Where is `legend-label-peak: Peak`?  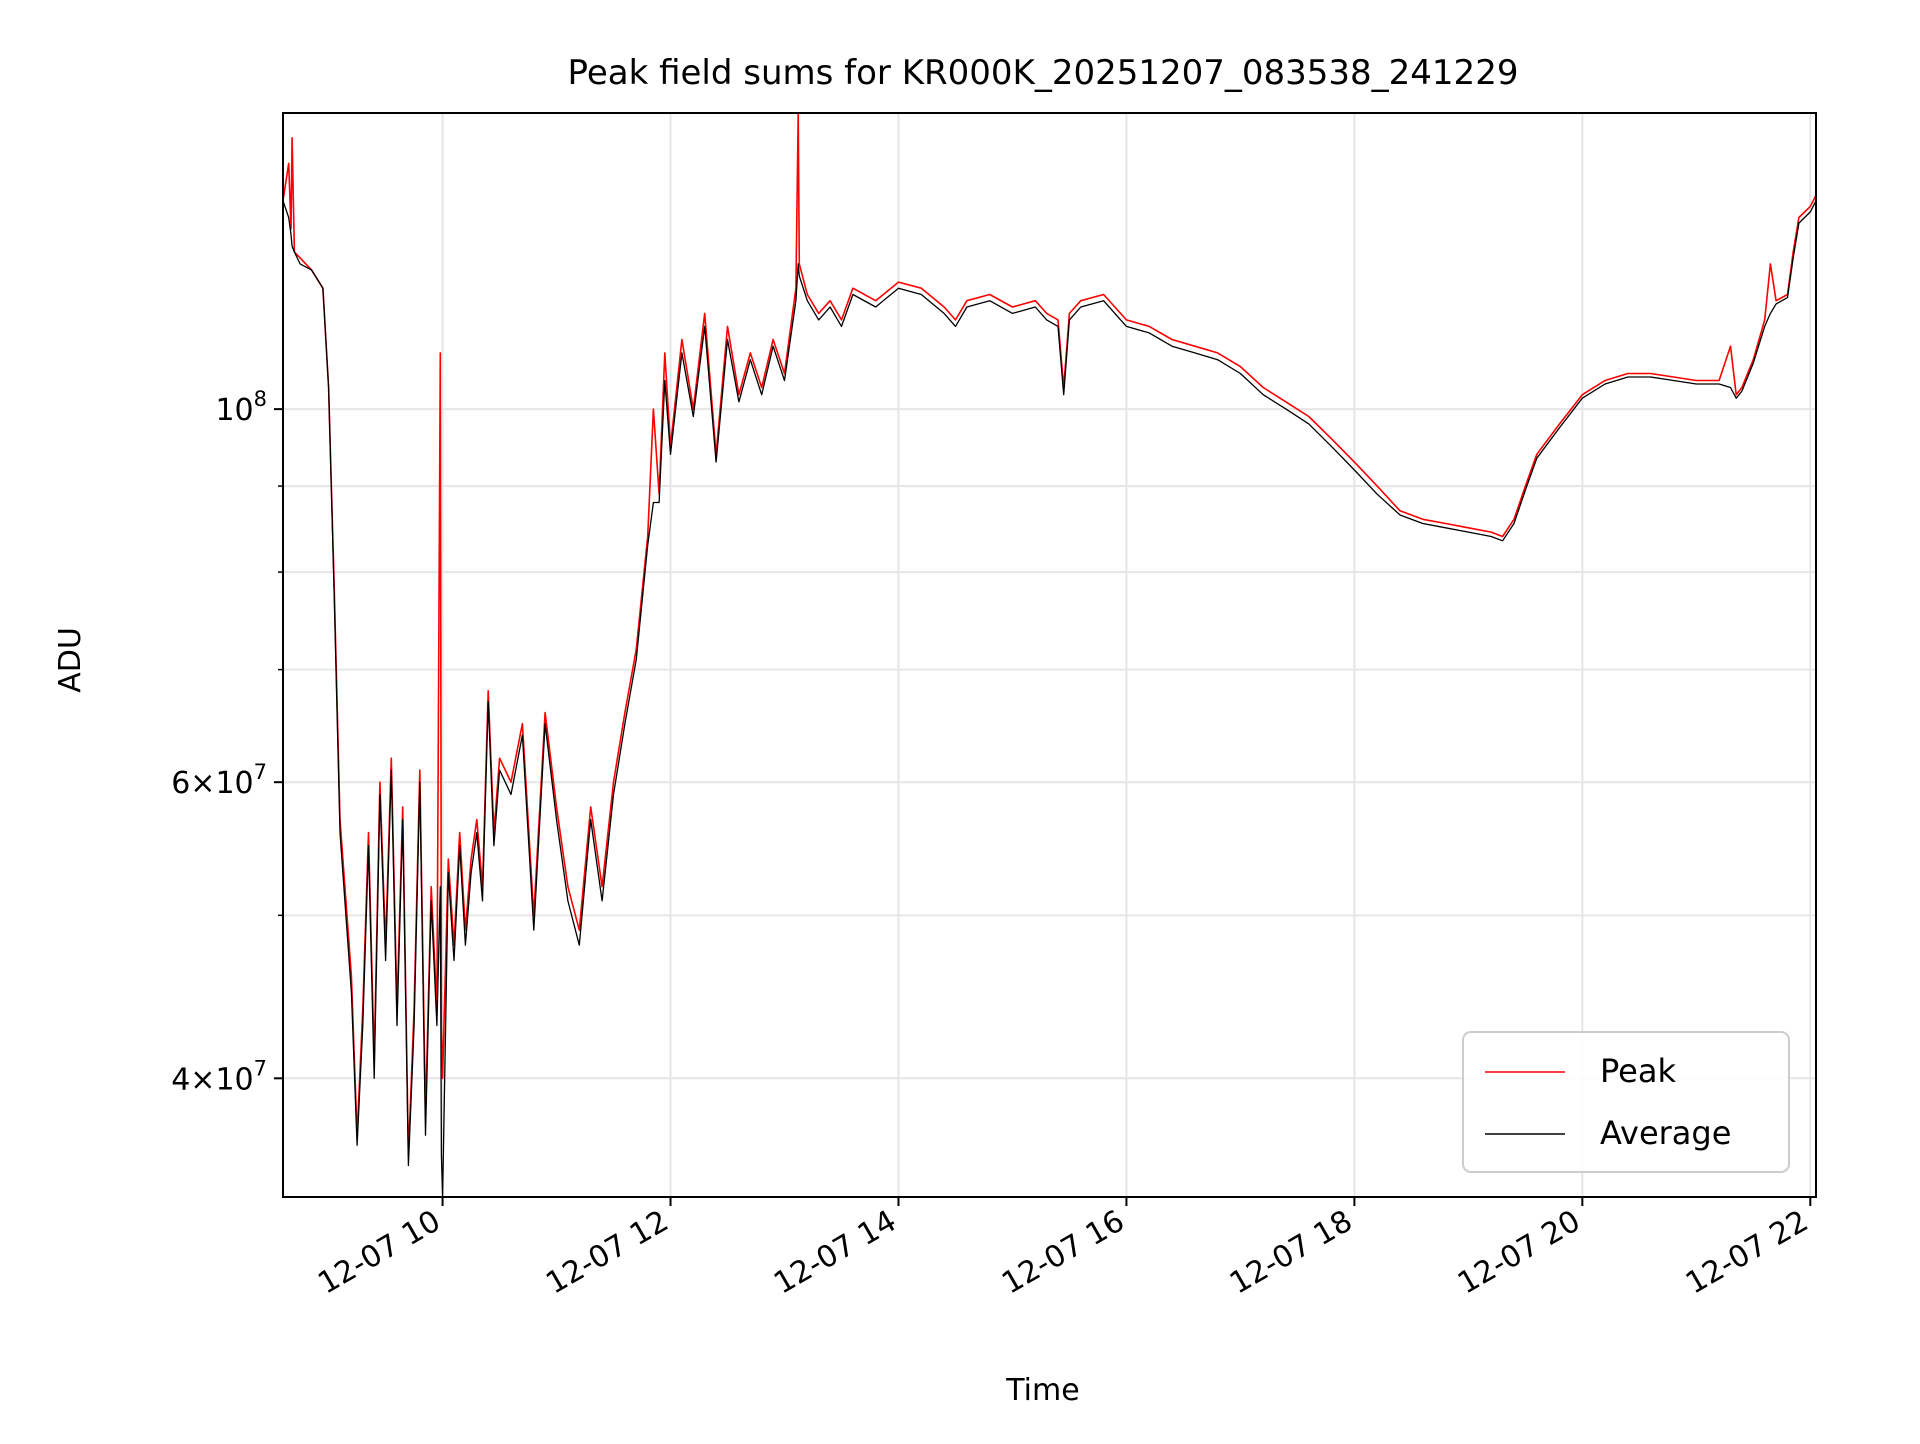
legend-label-peak: Peak is located at coordinates (1638, 1071).